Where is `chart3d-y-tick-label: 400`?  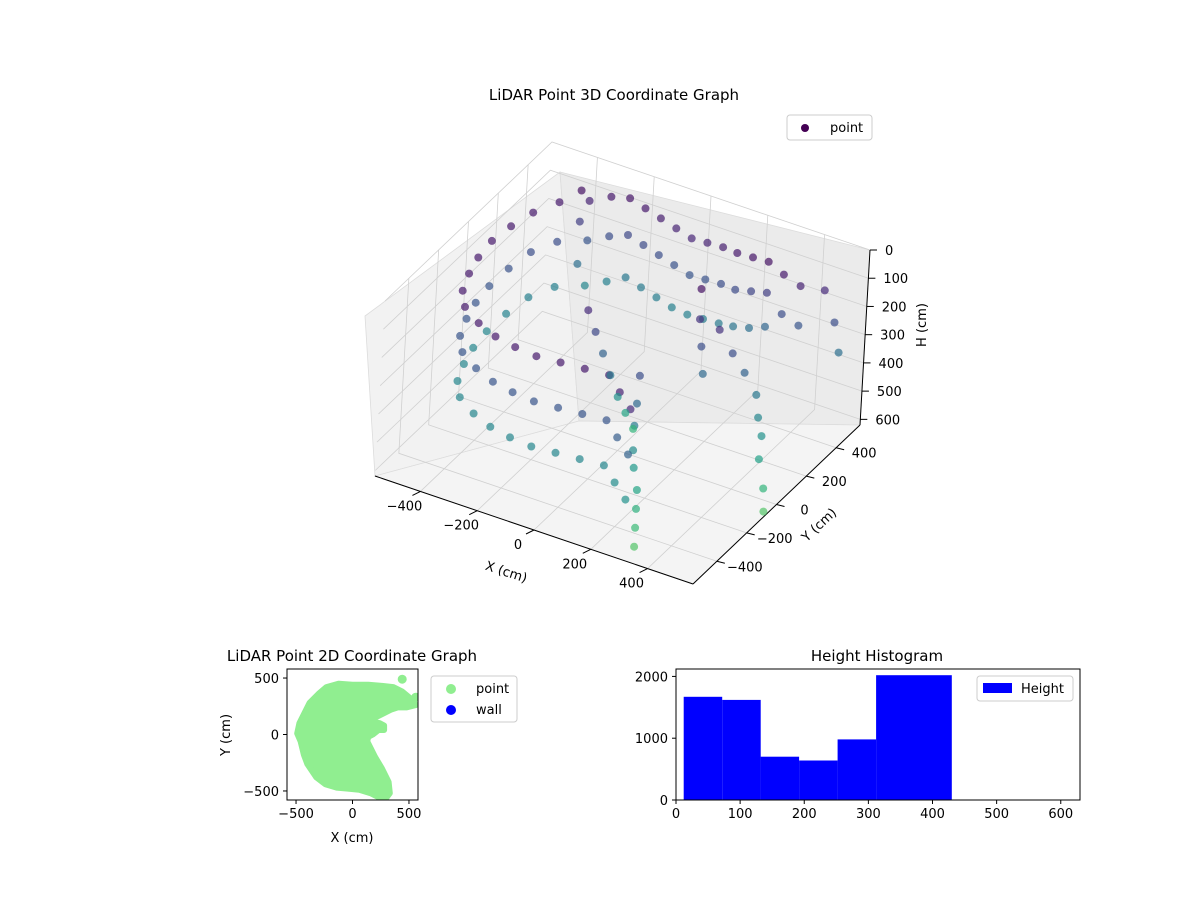 chart3d-y-tick-label: 400 is located at coordinates (864, 454).